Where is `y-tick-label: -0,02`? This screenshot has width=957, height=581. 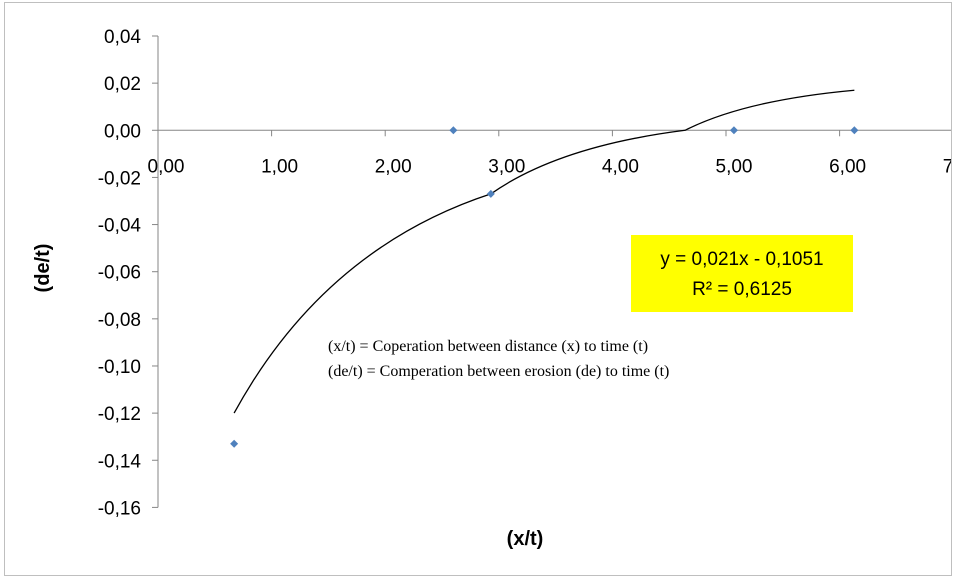 y-tick-label: -0,02 is located at coordinates (119, 178).